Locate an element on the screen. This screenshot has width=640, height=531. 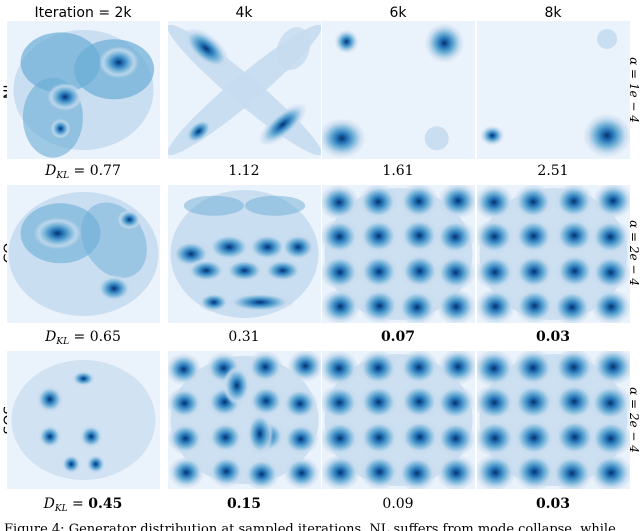
density-panel-r0-c0 is located at coordinates (83, 90).